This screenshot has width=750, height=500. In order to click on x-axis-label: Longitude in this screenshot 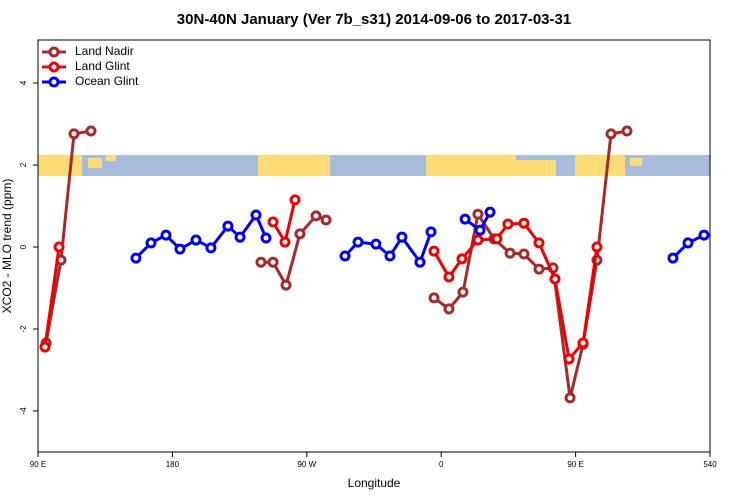, I will do `click(374, 483)`.